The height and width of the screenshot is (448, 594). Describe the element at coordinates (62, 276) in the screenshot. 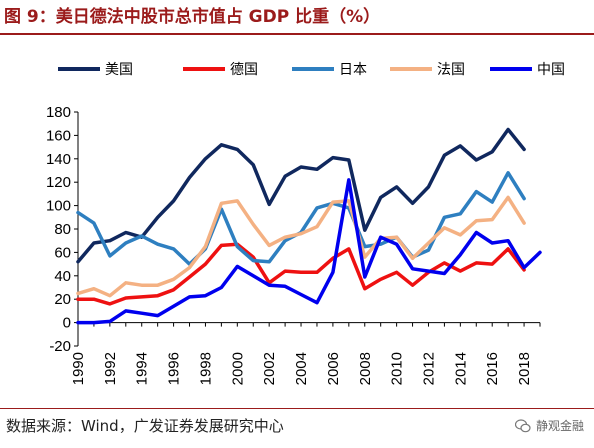

I see `y-tick-label: 40` at that location.